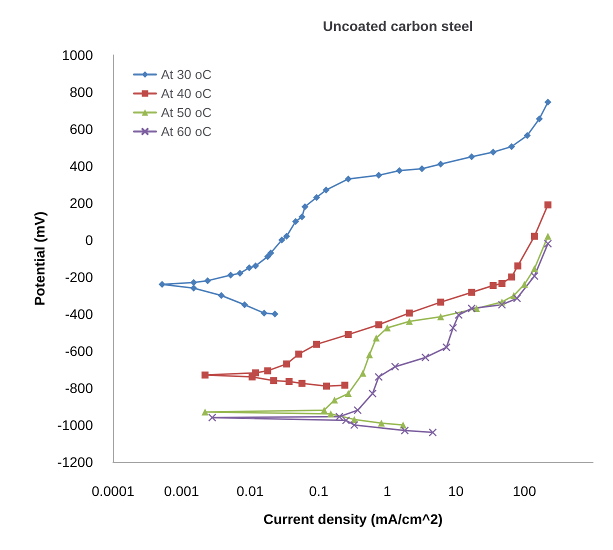  I want to click on legend-label: At 50 oC, so click(186, 112).